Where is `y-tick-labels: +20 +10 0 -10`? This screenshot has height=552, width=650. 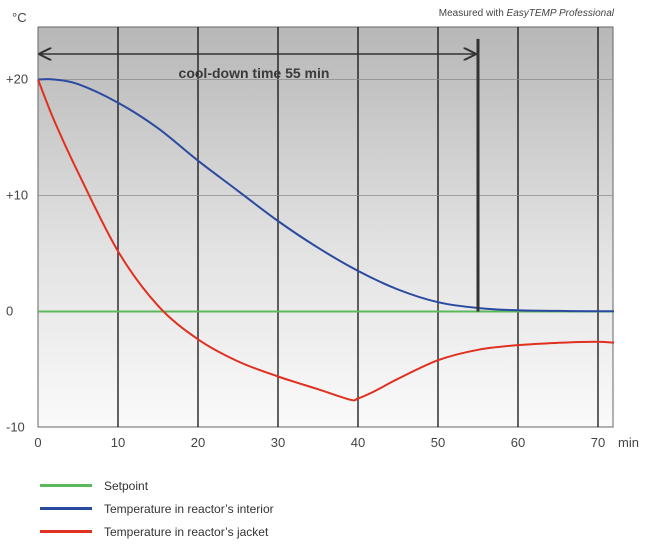
y-tick-labels: +20 +10 0 -10 is located at coordinates (17, 253).